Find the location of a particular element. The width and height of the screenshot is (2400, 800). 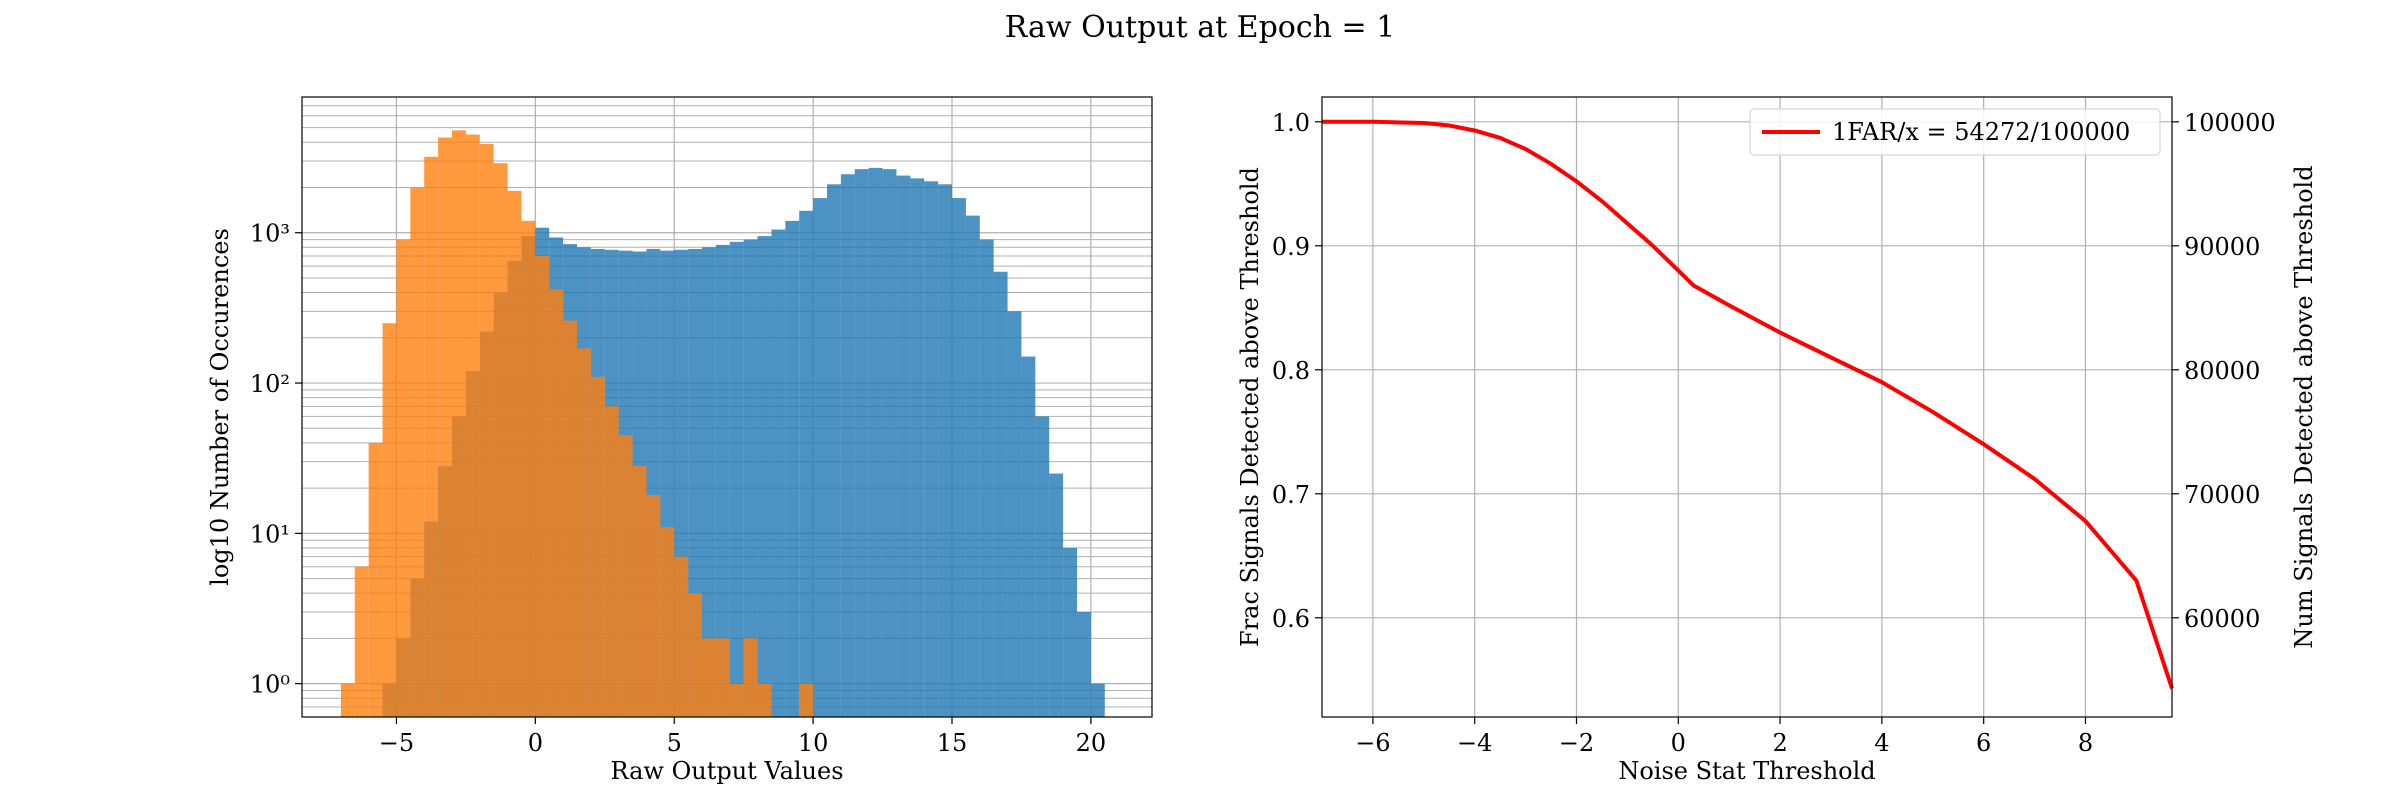

line-chart-right-y-tick-label: 60000 is located at coordinates (2222, 619).